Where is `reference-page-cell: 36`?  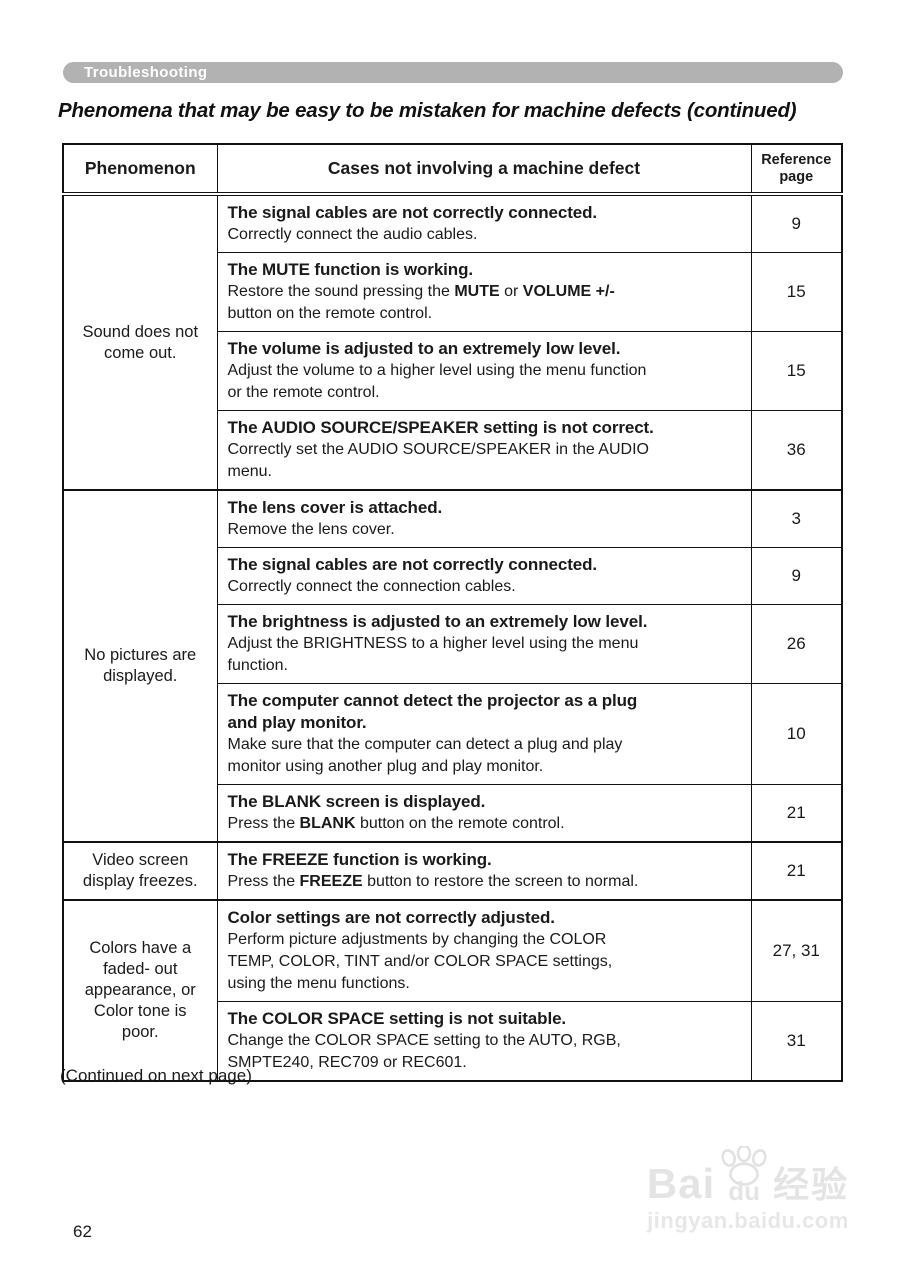 reference-page-cell: 36 is located at coordinates (796, 450).